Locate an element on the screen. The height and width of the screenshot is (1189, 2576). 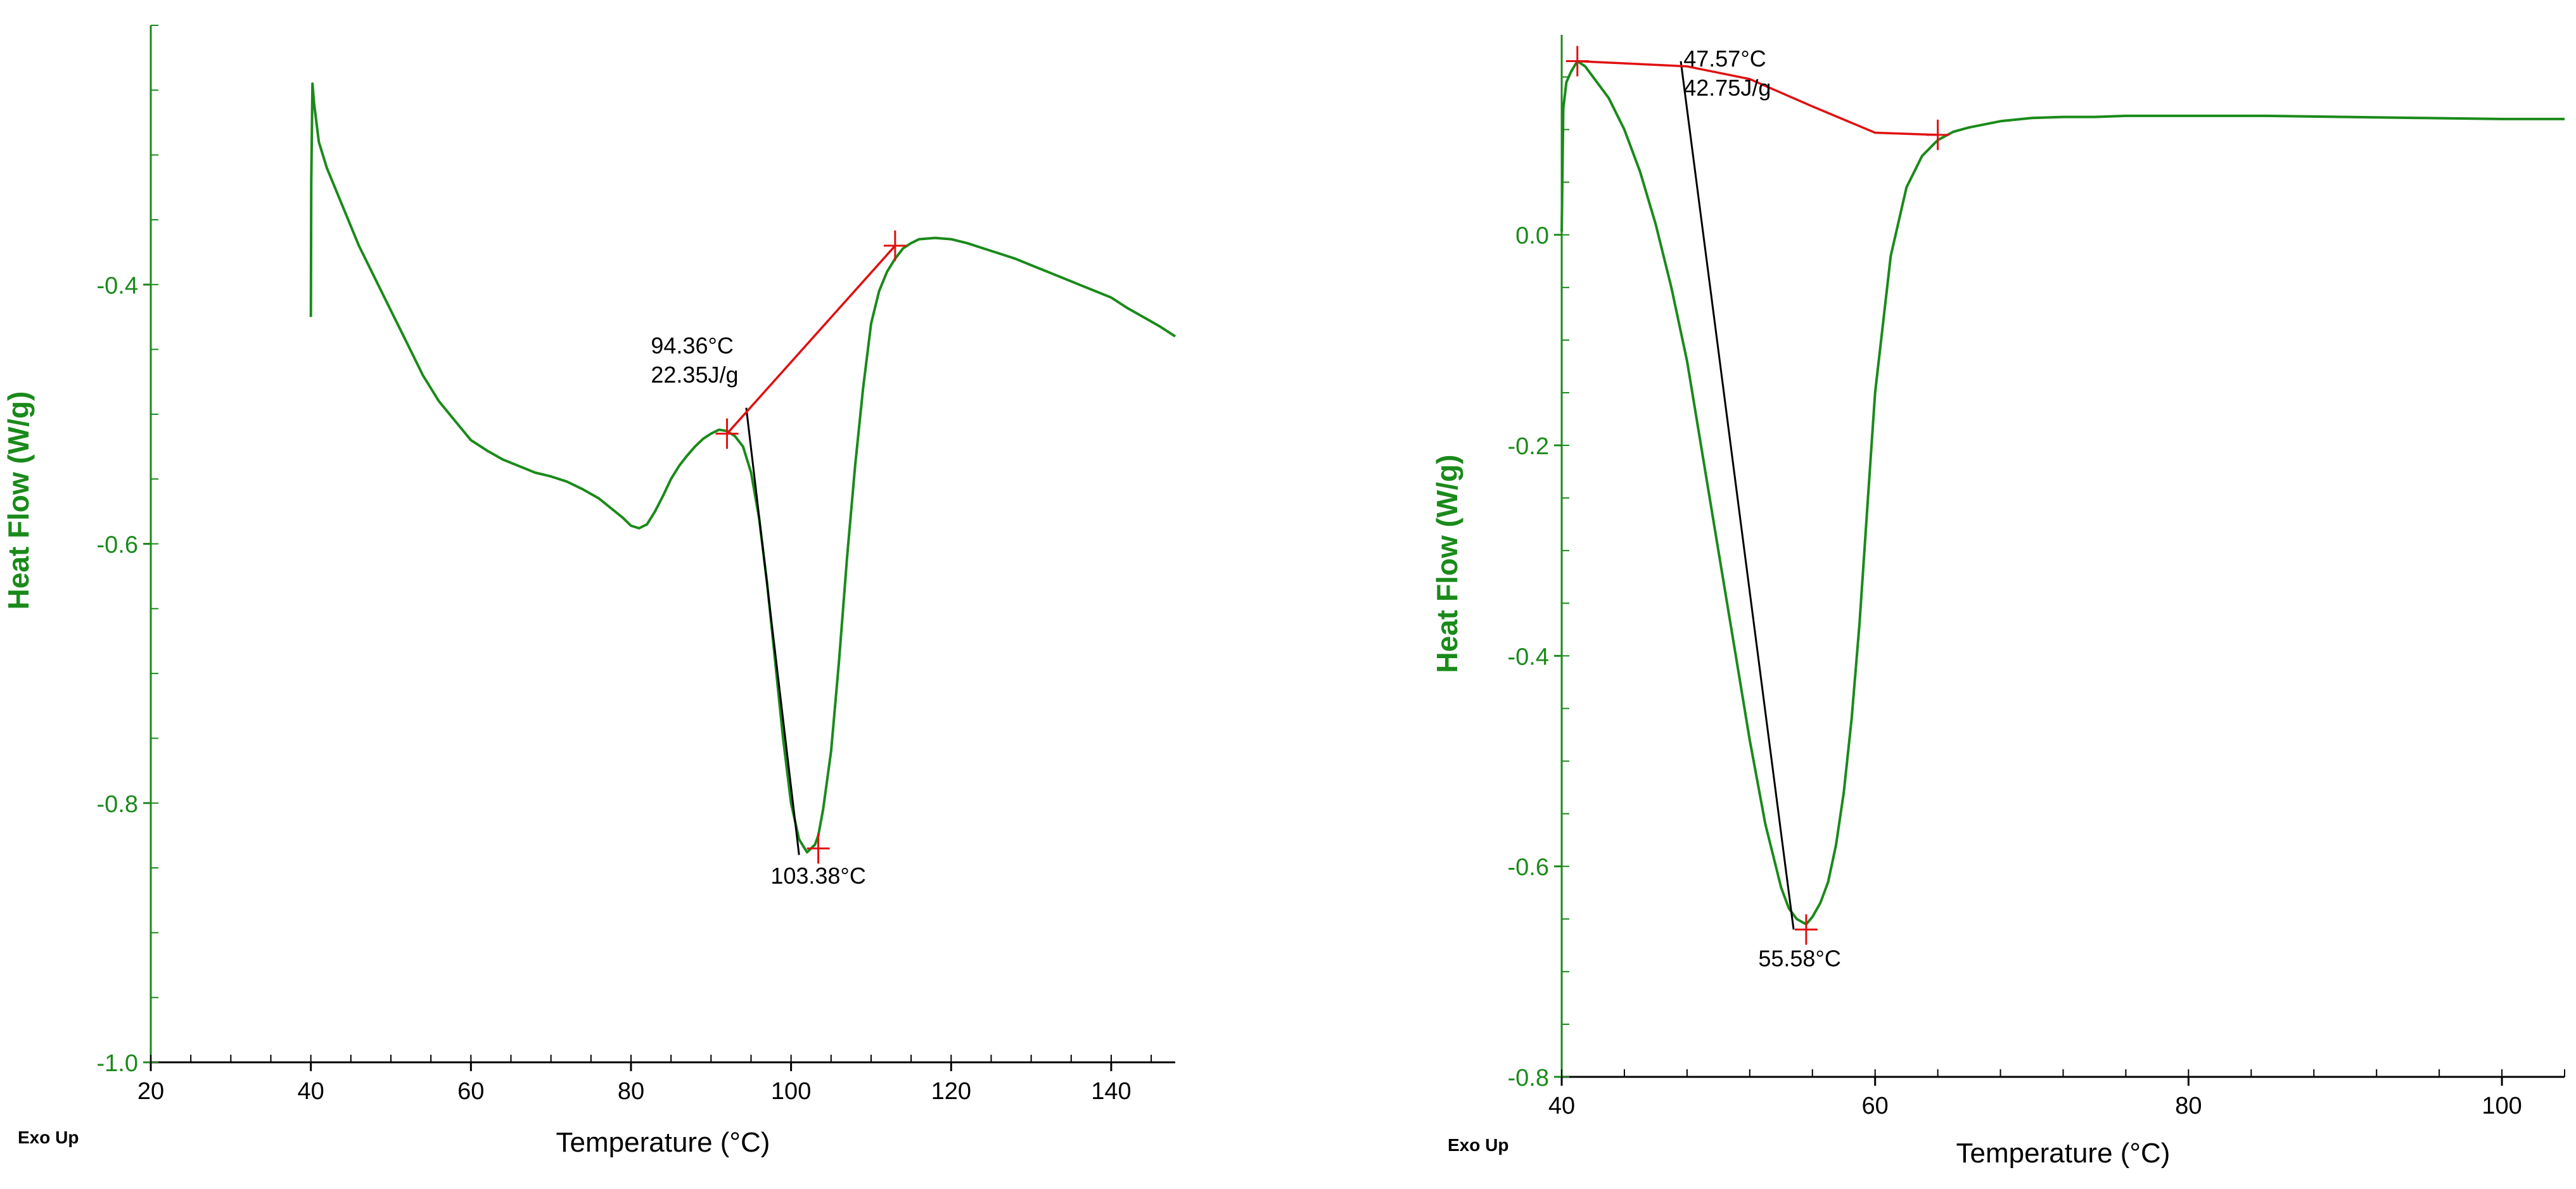
onset-annotation-line: 94.36°C is located at coordinates (692, 346).